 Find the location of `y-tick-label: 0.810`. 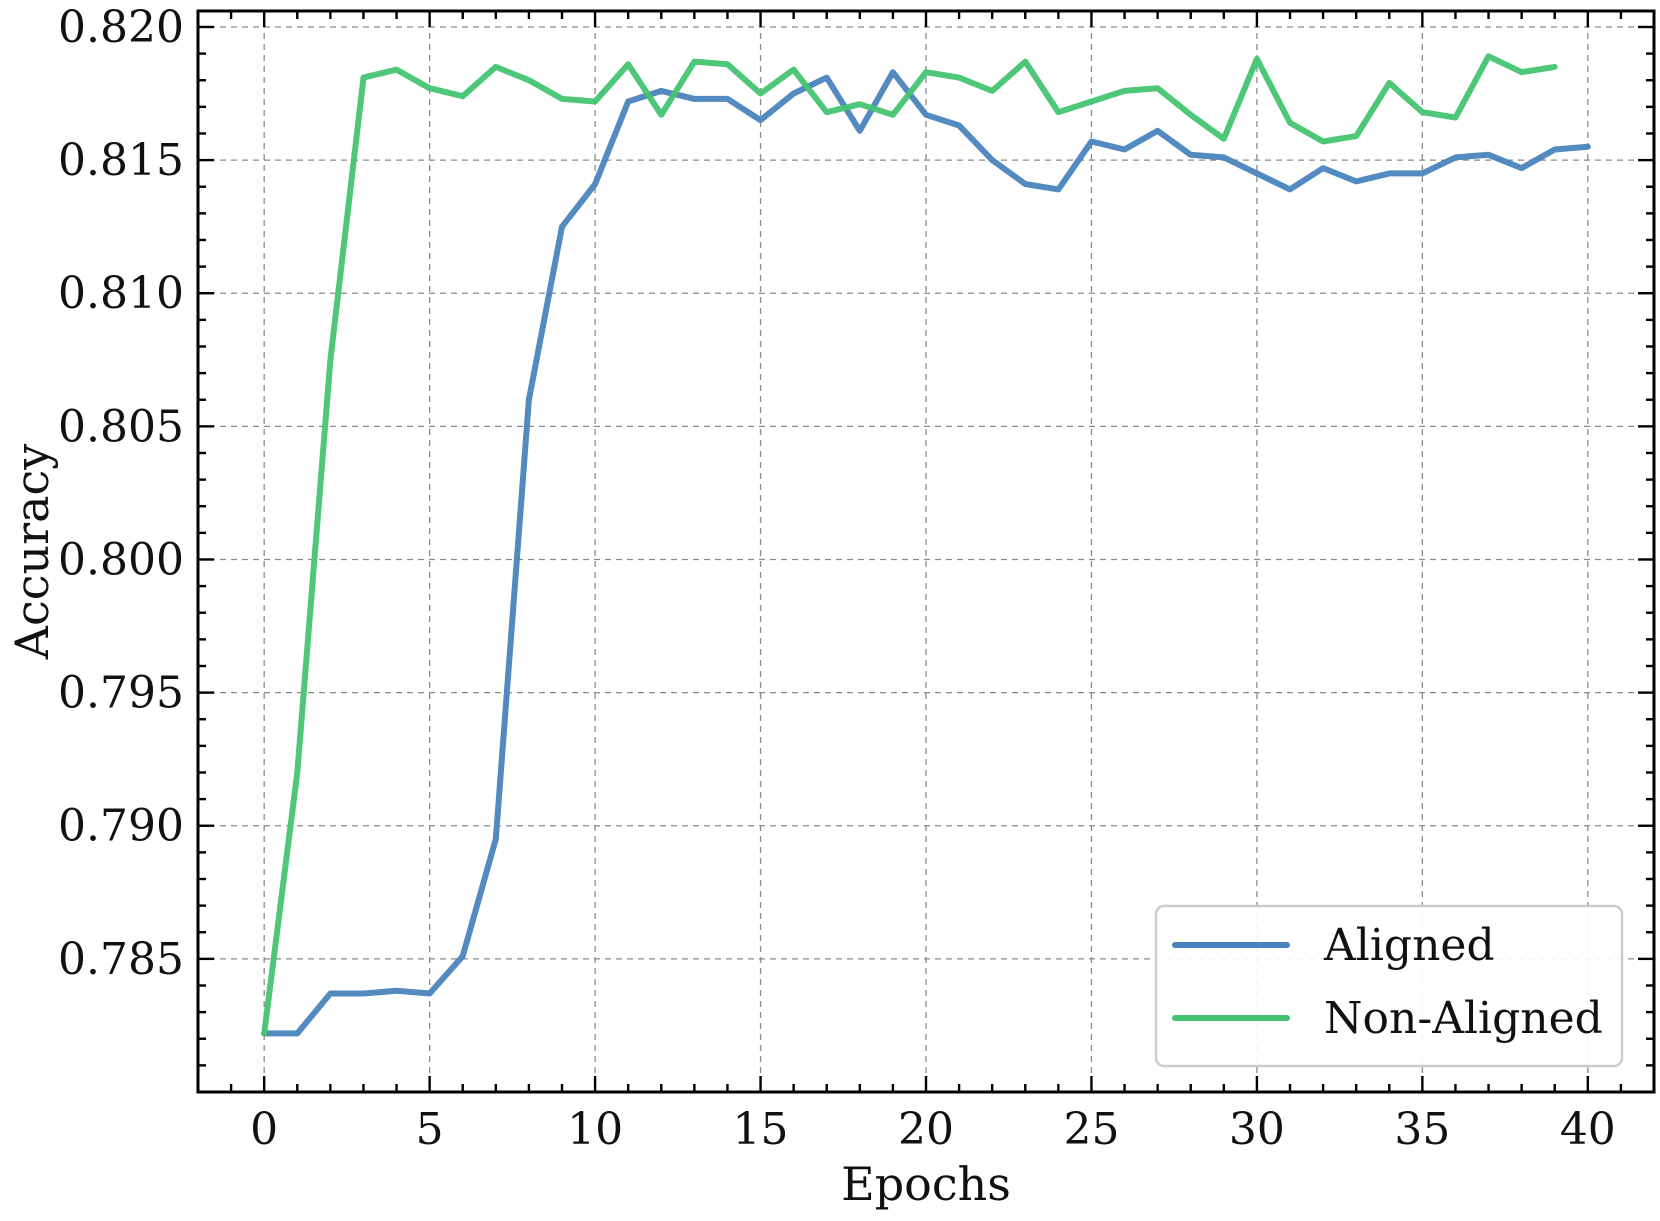

y-tick-label: 0.810 is located at coordinates (121, 293).